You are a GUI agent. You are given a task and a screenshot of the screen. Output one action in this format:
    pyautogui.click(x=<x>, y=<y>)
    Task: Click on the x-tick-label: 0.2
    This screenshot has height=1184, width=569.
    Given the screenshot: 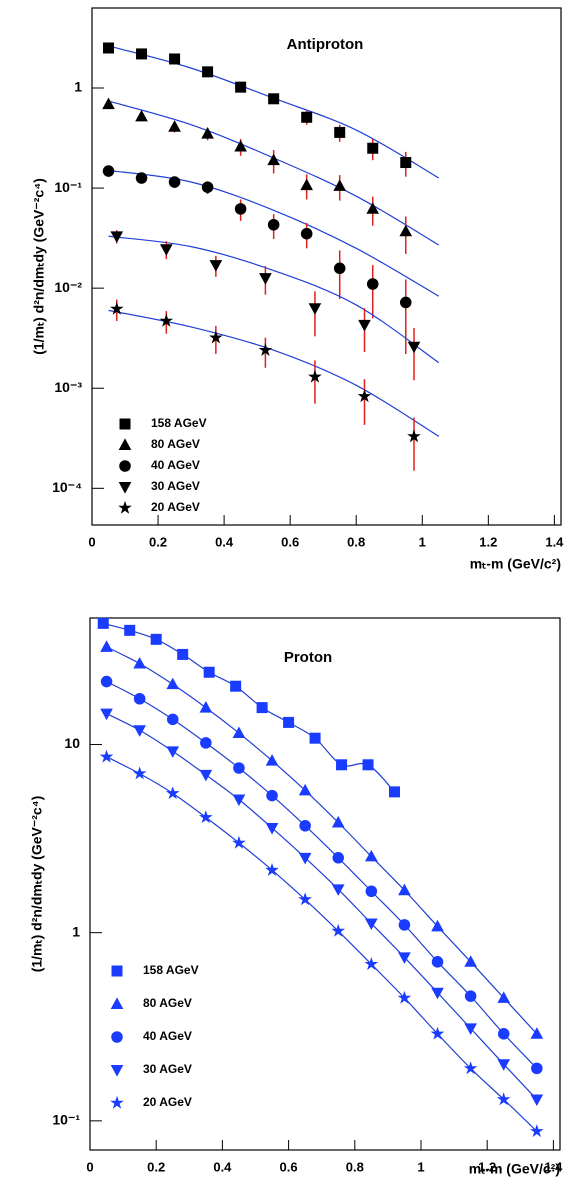 What is the action you would take?
    pyautogui.click(x=156, y=1166)
    